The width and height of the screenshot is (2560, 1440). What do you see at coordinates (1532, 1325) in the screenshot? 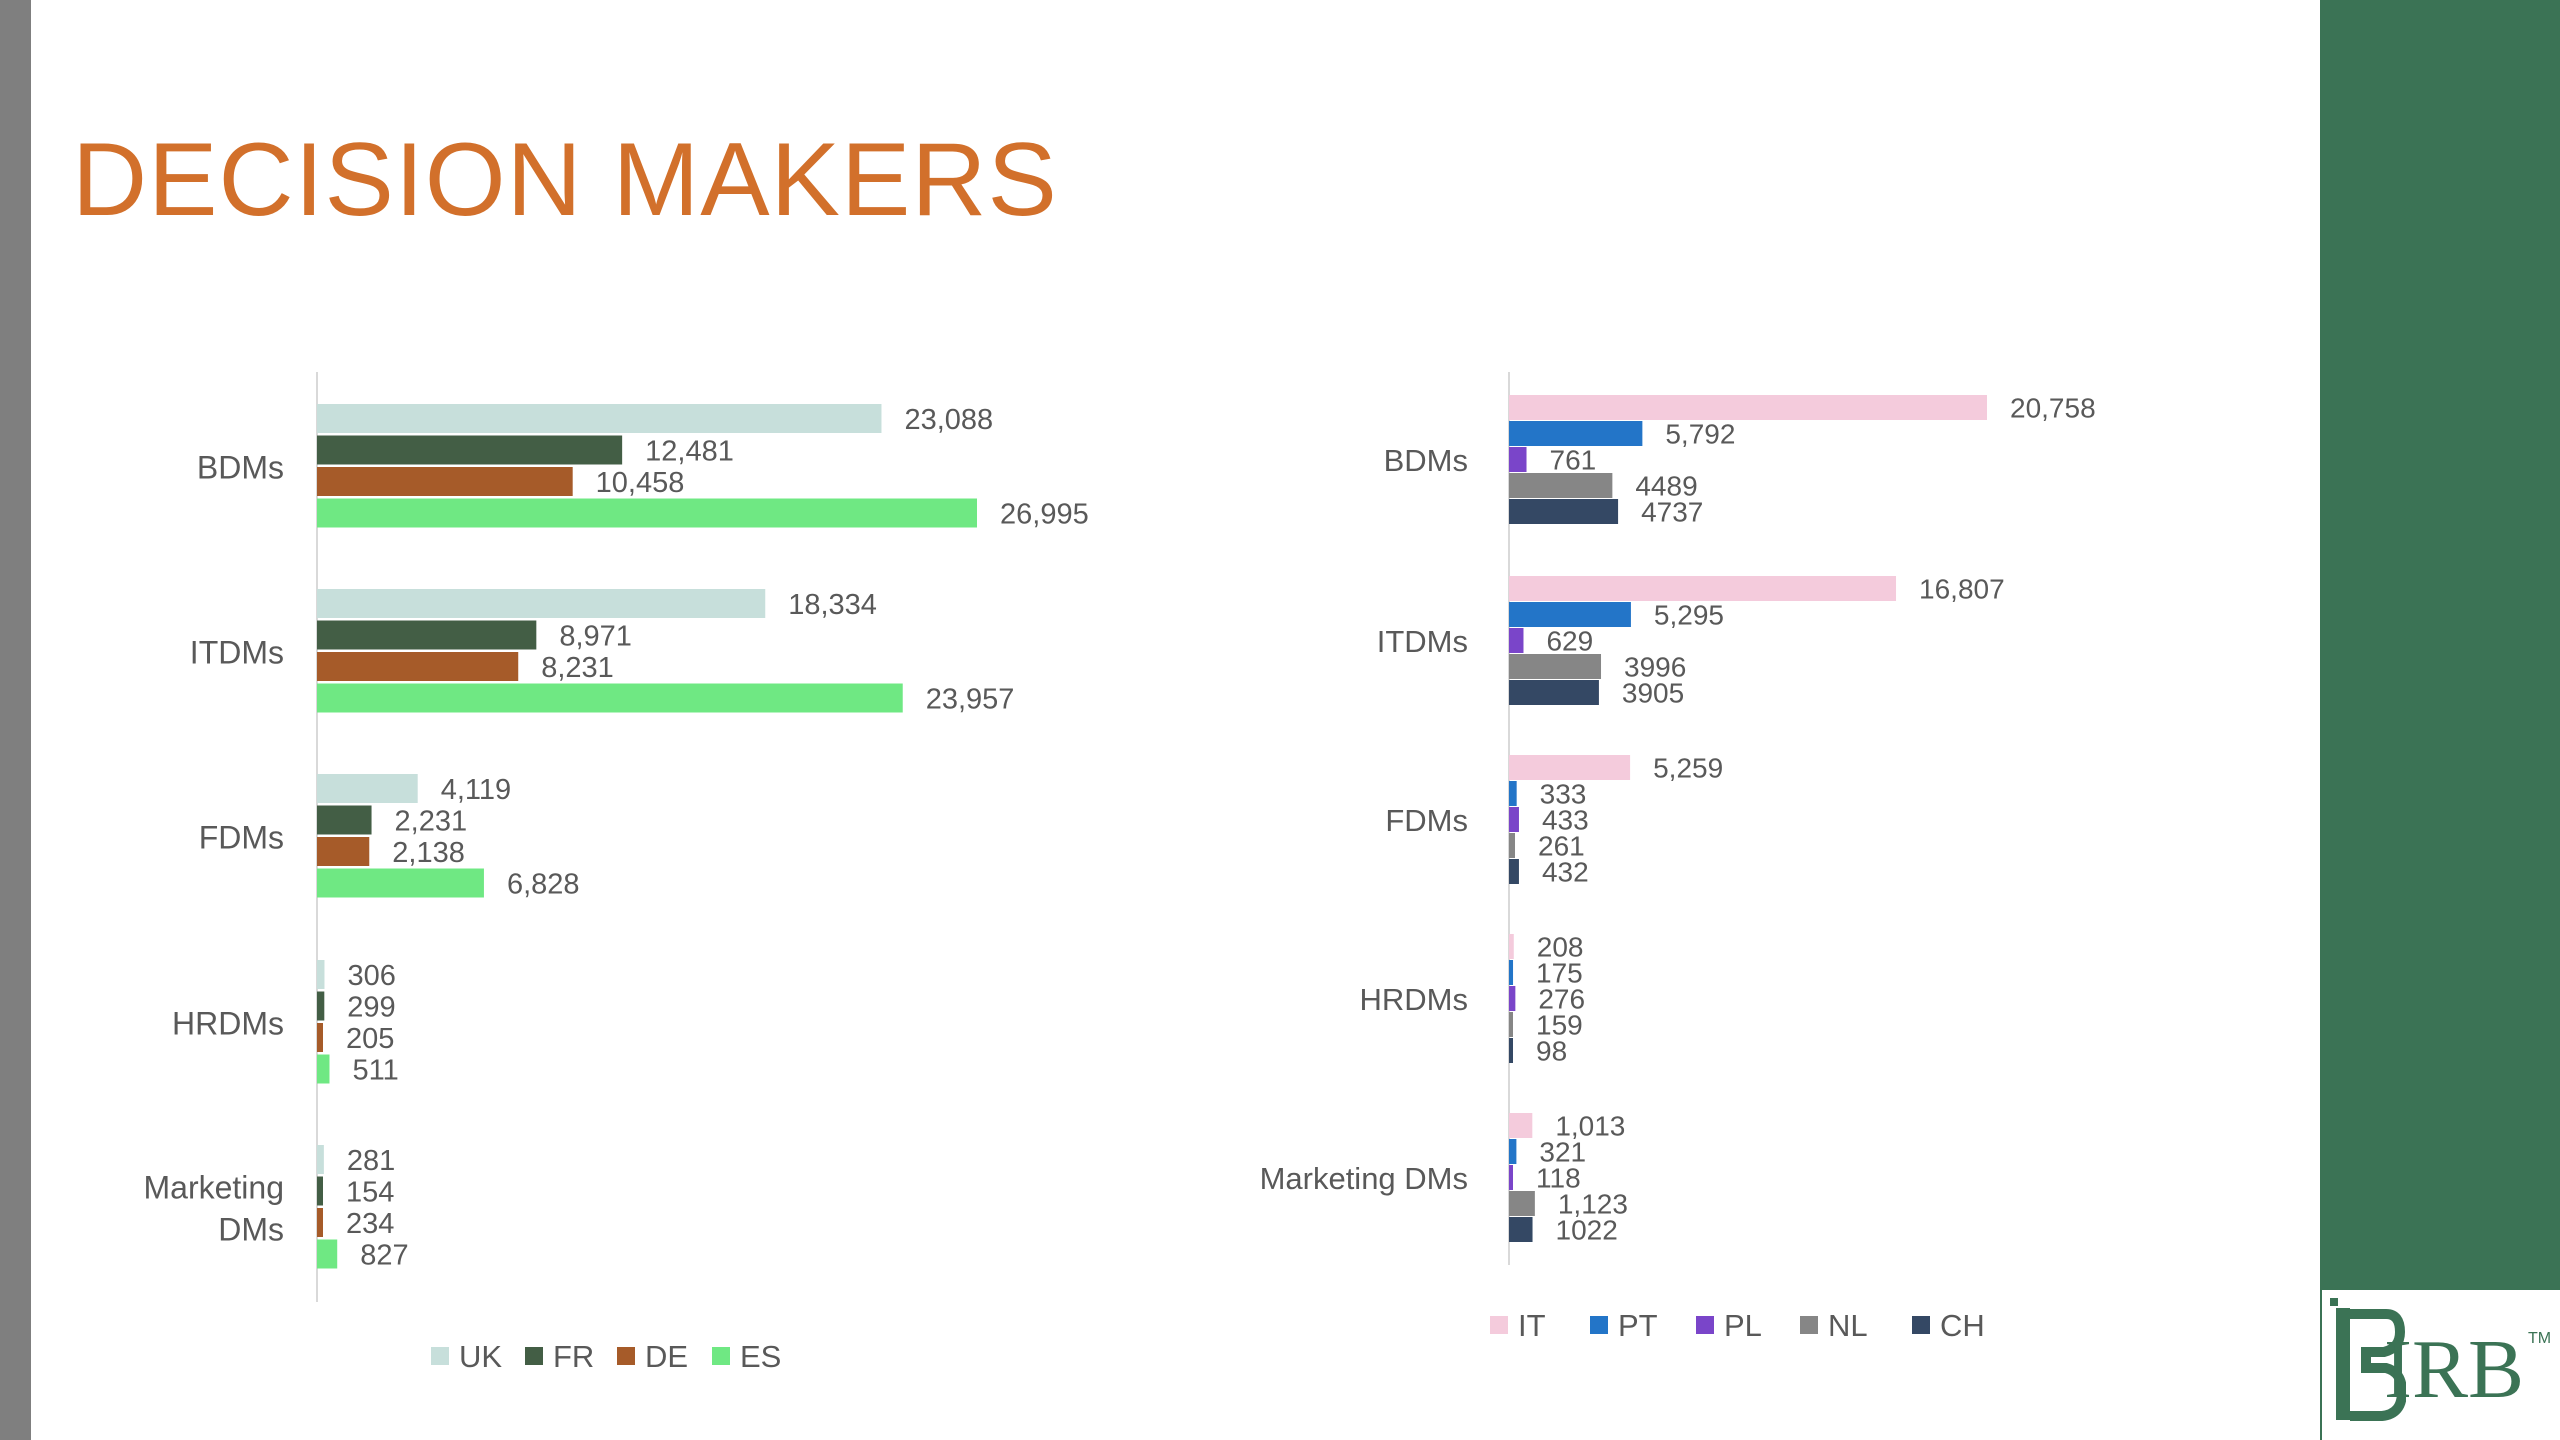
I see `right-legend-label: IT` at bounding box center [1532, 1325].